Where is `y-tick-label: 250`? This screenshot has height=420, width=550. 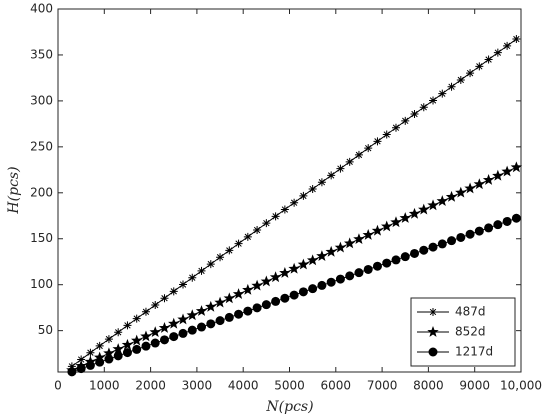
y-tick-label: 250 is located at coordinates (41, 146).